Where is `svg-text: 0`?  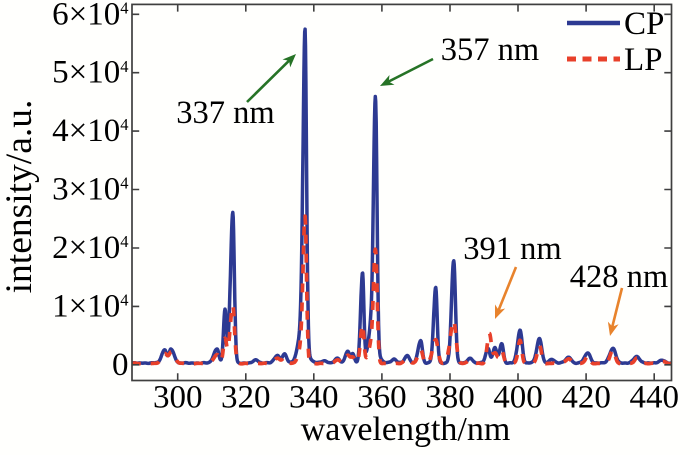
svg-text: 0 is located at coordinates (120, 365).